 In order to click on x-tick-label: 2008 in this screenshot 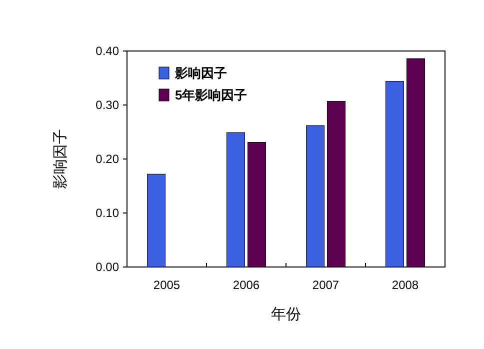, I will do `click(405, 285)`.